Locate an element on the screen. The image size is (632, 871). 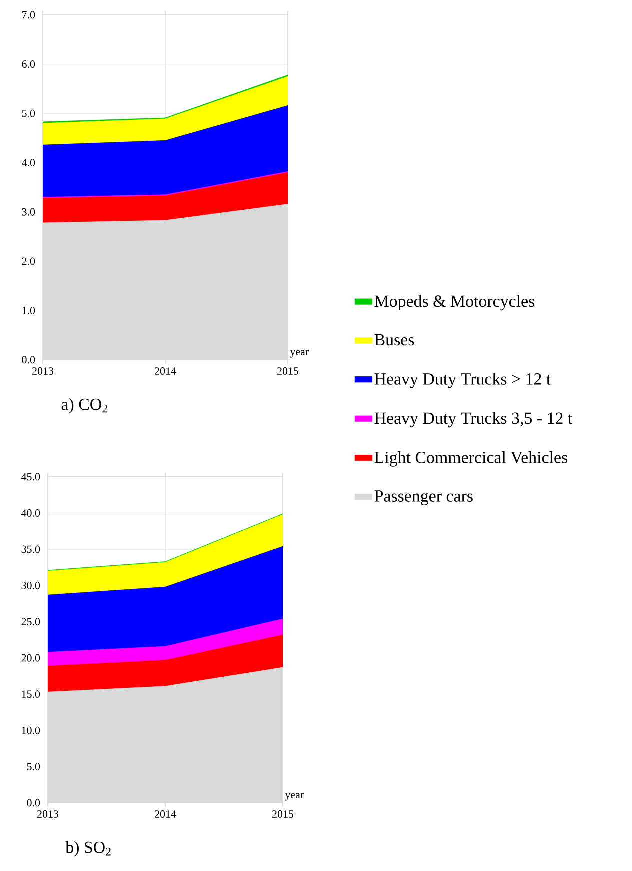
legend-label: Mopeds & Motorcycles is located at coordinates (454, 303).